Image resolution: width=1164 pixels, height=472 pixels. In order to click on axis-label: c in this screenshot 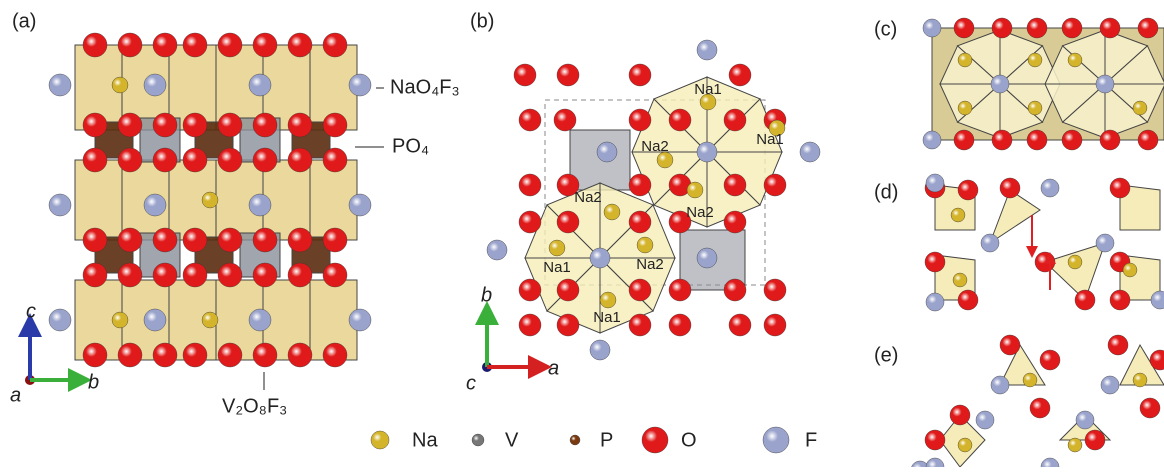, I will do `click(31, 311)`.